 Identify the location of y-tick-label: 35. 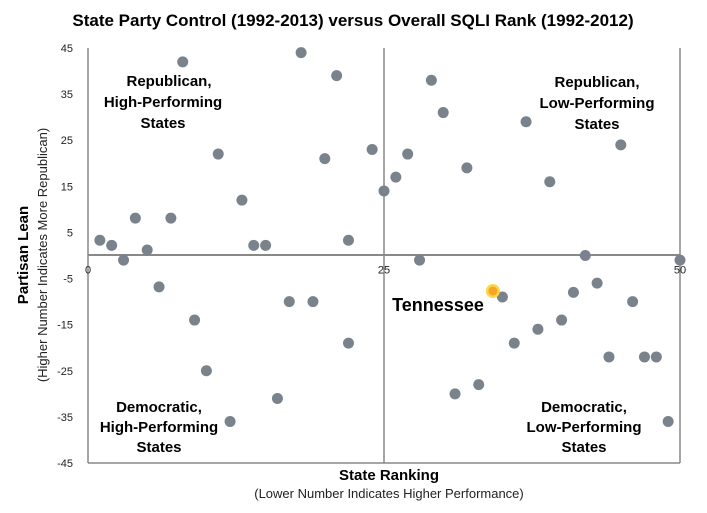
(67, 95).